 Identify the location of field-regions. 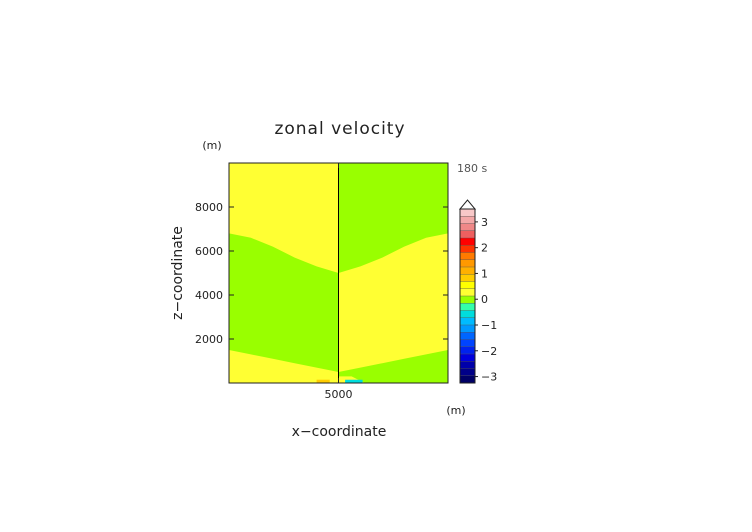
(338, 273).